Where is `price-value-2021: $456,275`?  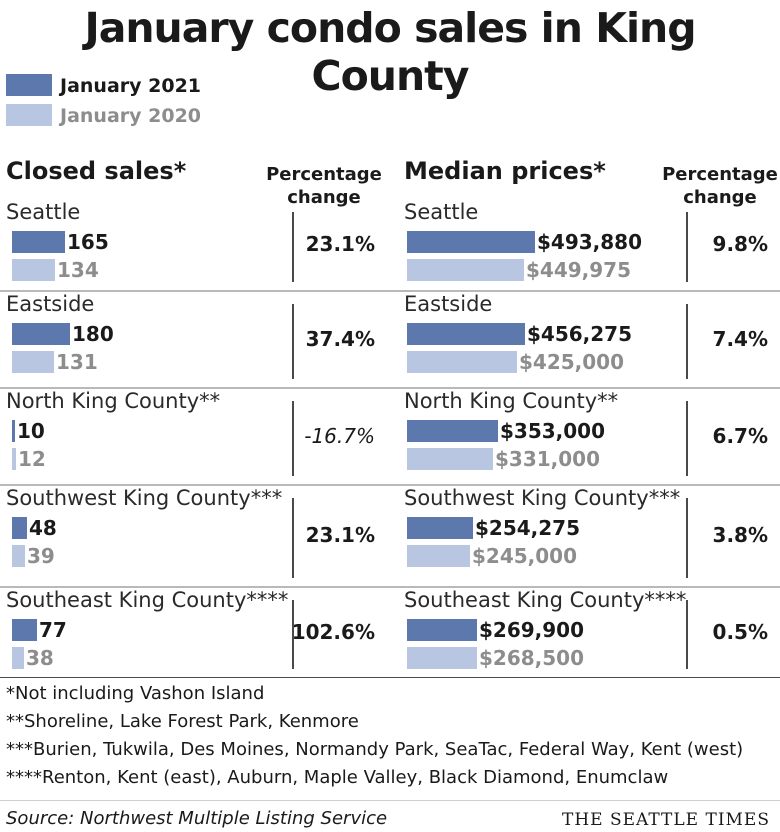
price-value-2021: $456,275 is located at coordinates (580, 334).